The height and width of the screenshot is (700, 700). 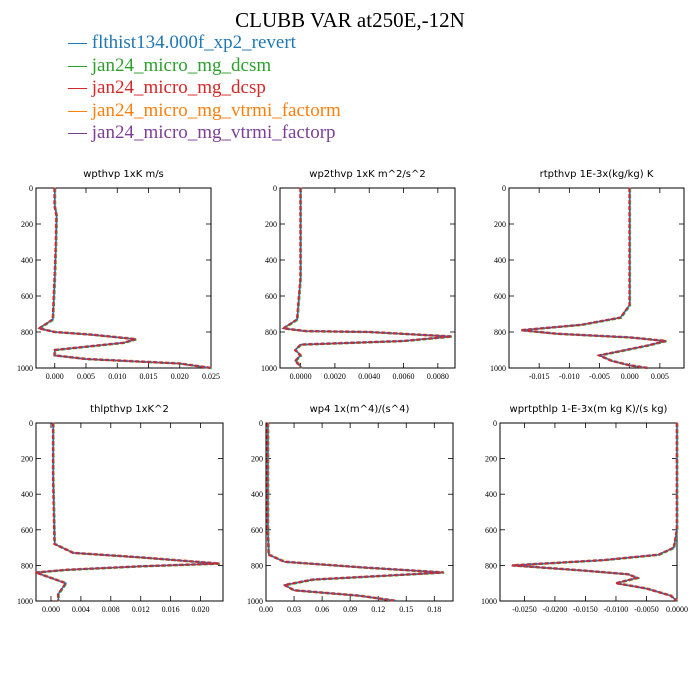 What do you see at coordinates (589, 409) in the screenshot?
I see `panel-title: wprtpthlp 1-E-3x(m kg K)/(s kg)` at bounding box center [589, 409].